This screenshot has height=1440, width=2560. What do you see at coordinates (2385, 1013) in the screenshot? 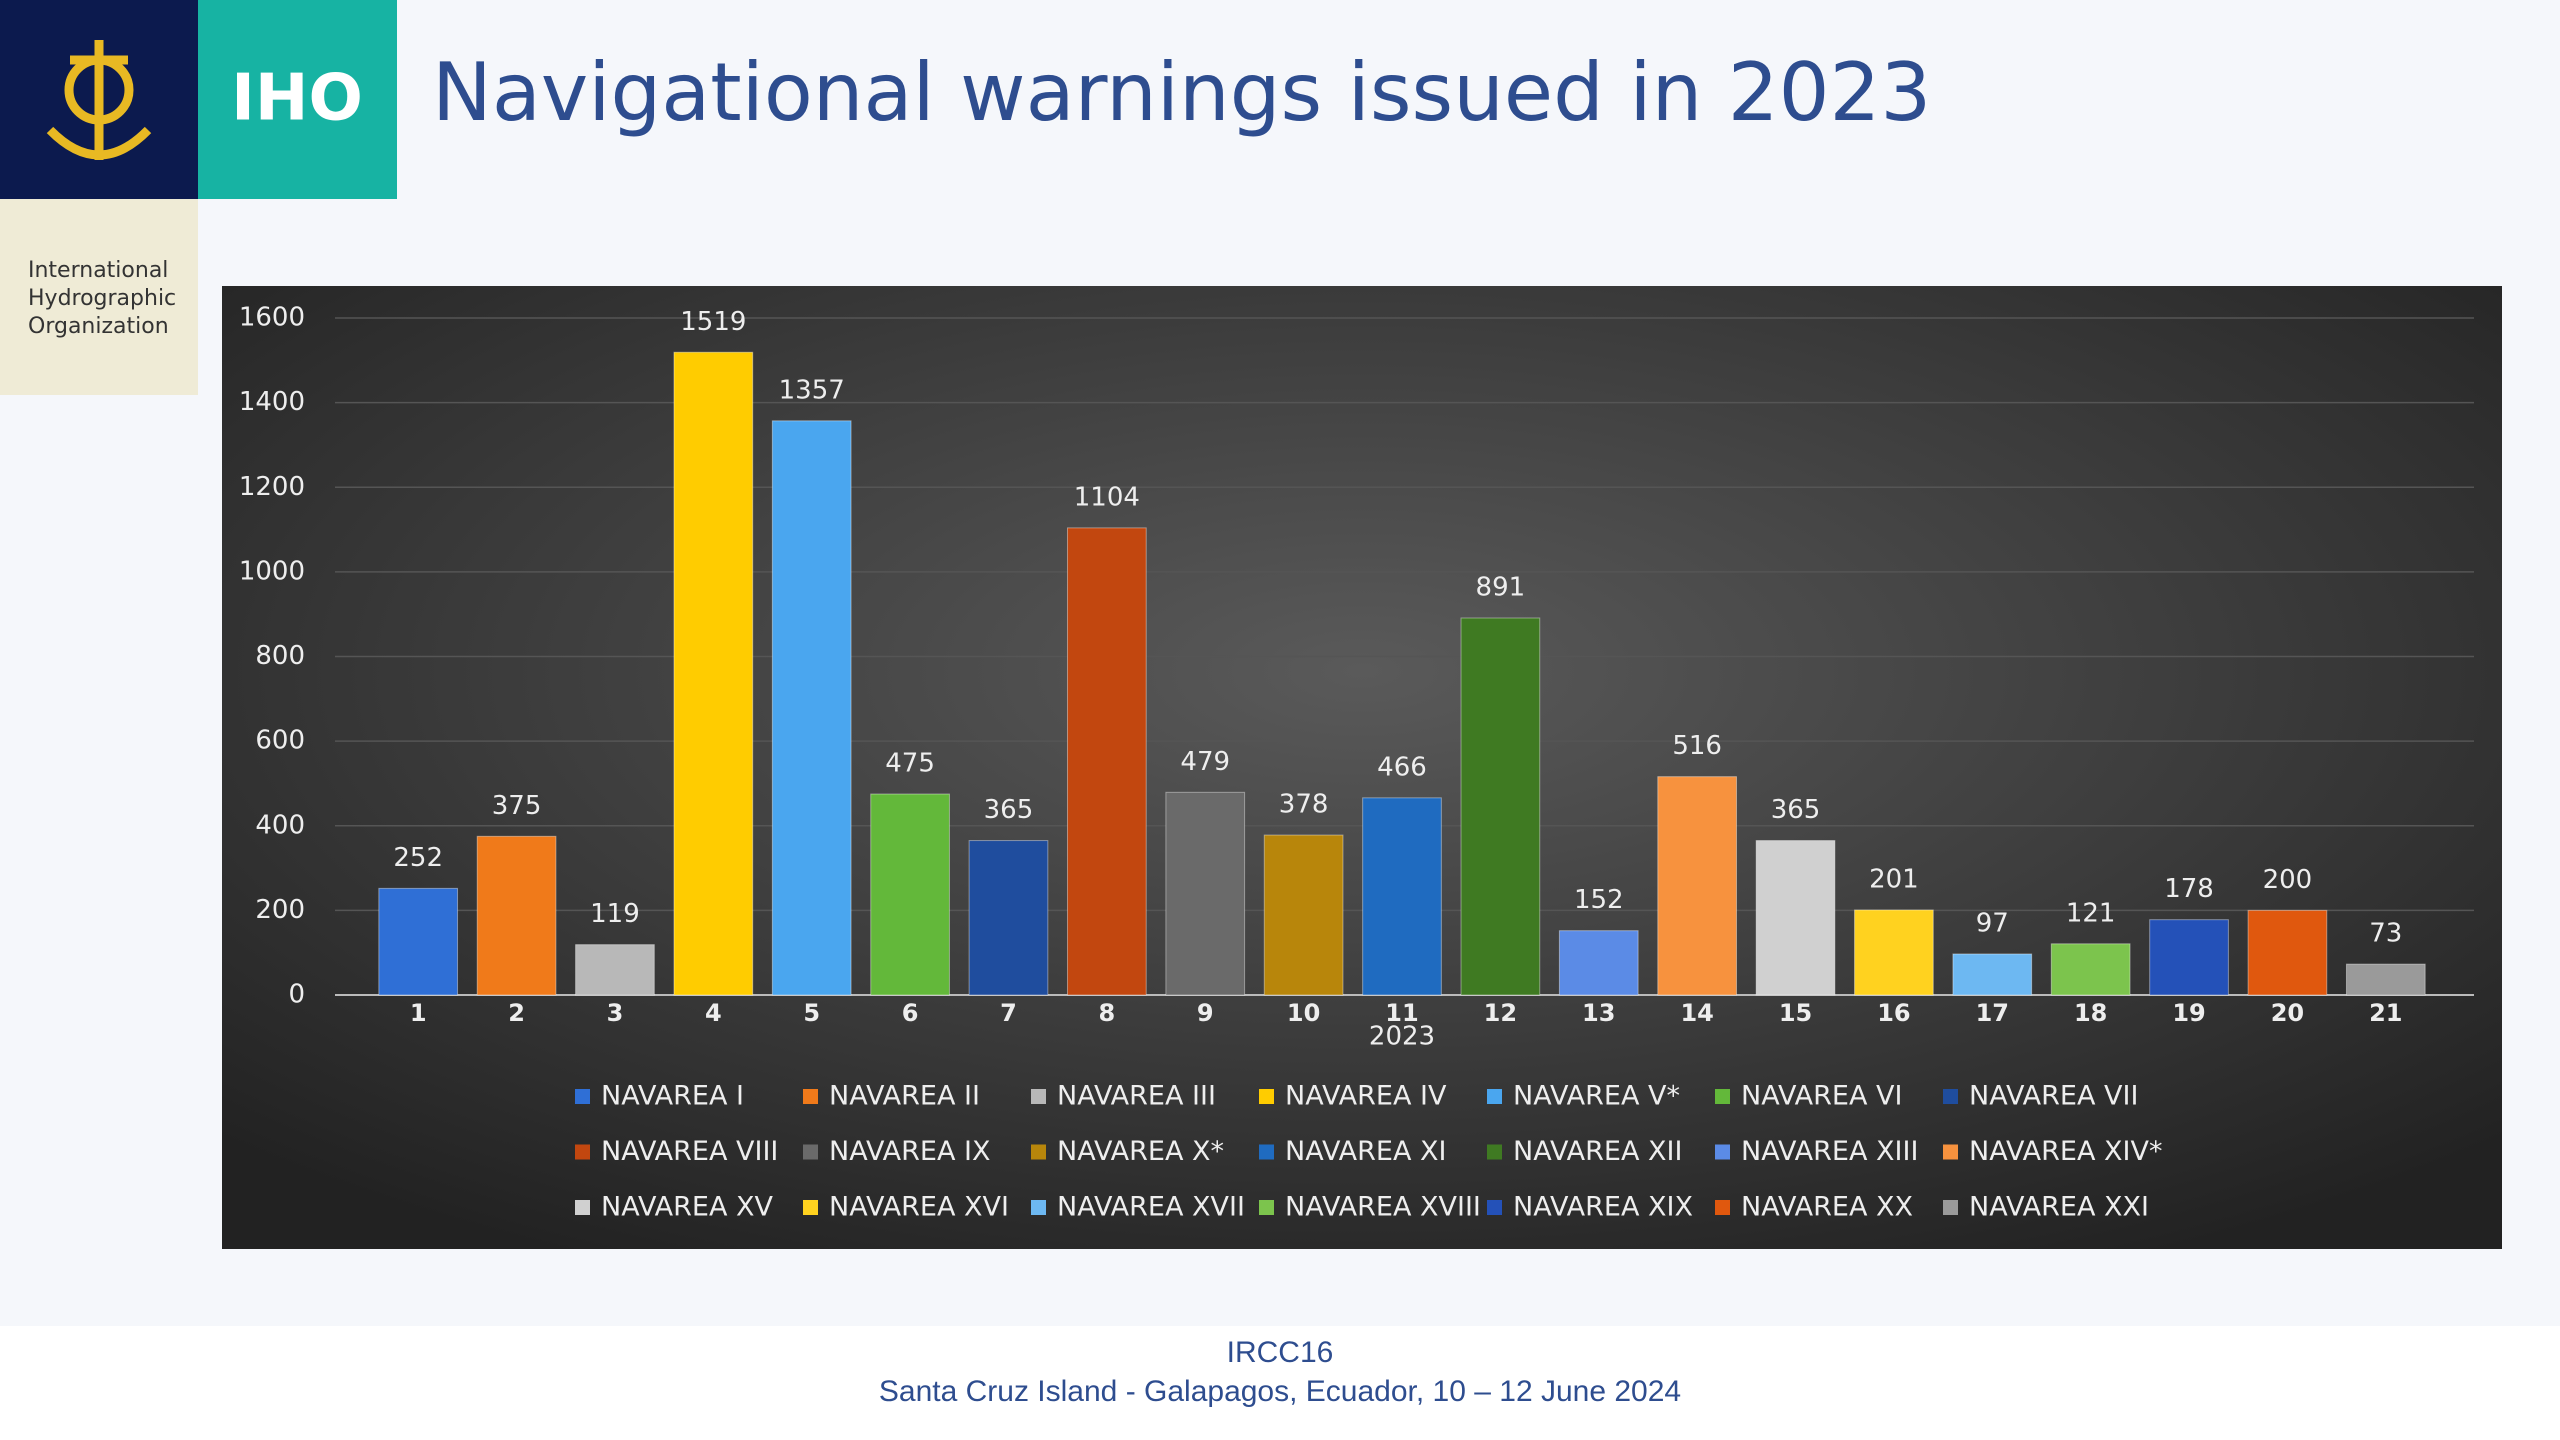
I see `x-tick-label: 21` at bounding box center [2385, 1013].